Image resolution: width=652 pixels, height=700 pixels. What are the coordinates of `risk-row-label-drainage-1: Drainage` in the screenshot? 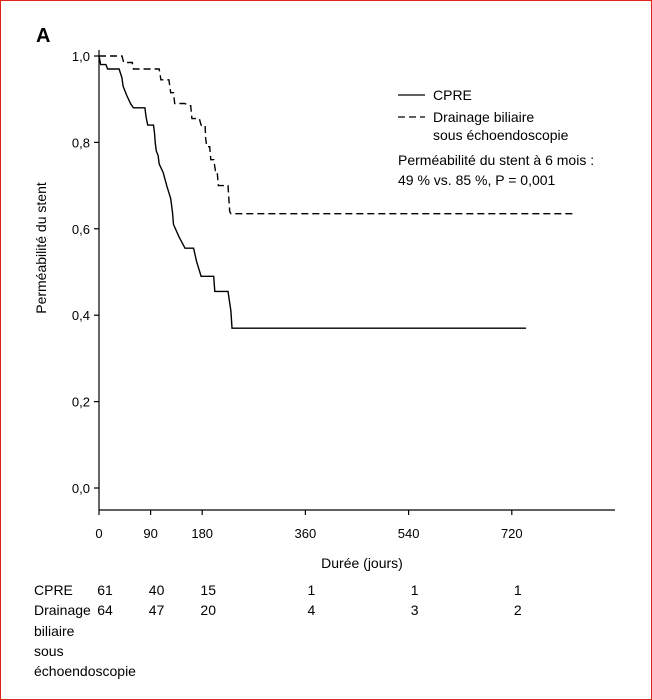 It's located at (62, 610).